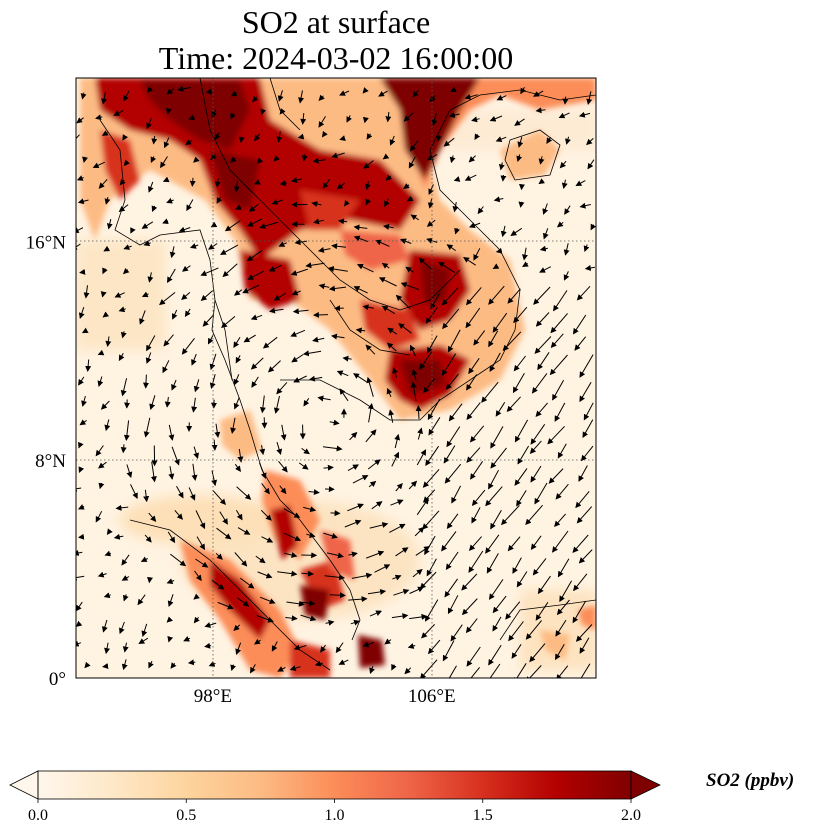 This screenshot has height=836, width=813. Describe the element at coordinates (57, 679) in the screenshot. I see `lat-tick-label-0: 0°` at that location.